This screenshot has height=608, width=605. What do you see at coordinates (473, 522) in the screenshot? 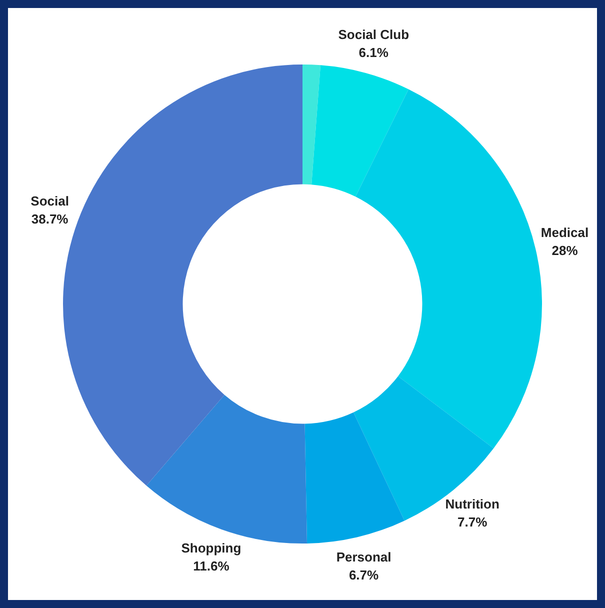
I see `data-label: 7.7%` at bounding box center [473, 522].